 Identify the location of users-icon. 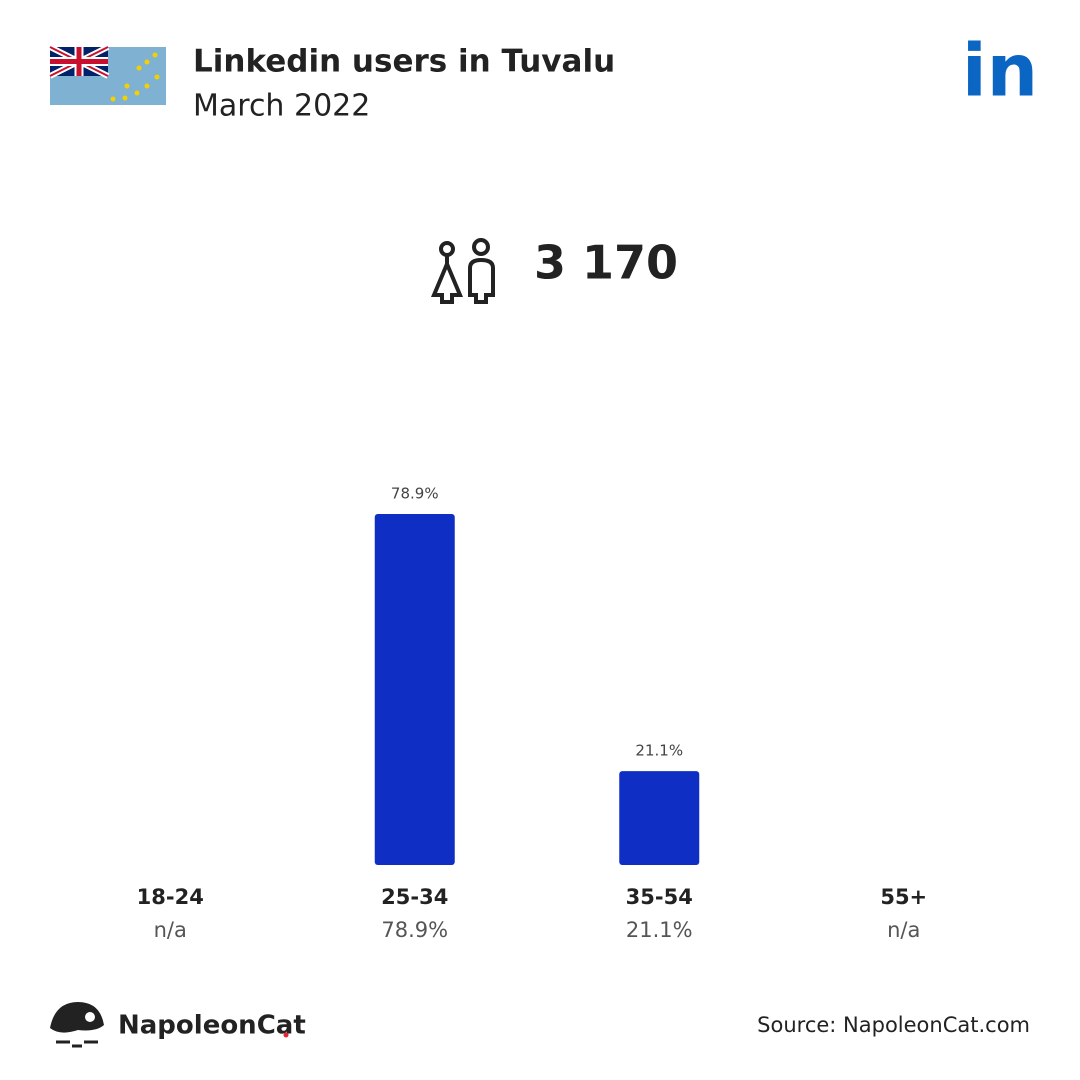
(462, 271).